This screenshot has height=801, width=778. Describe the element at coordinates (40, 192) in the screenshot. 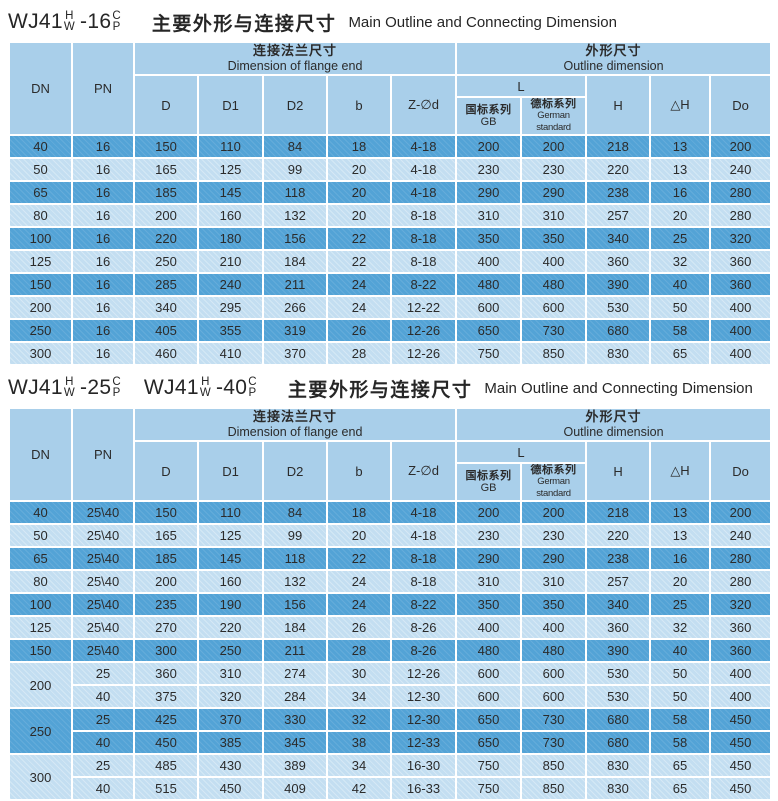

I see `cell-dn: 65` at that location.